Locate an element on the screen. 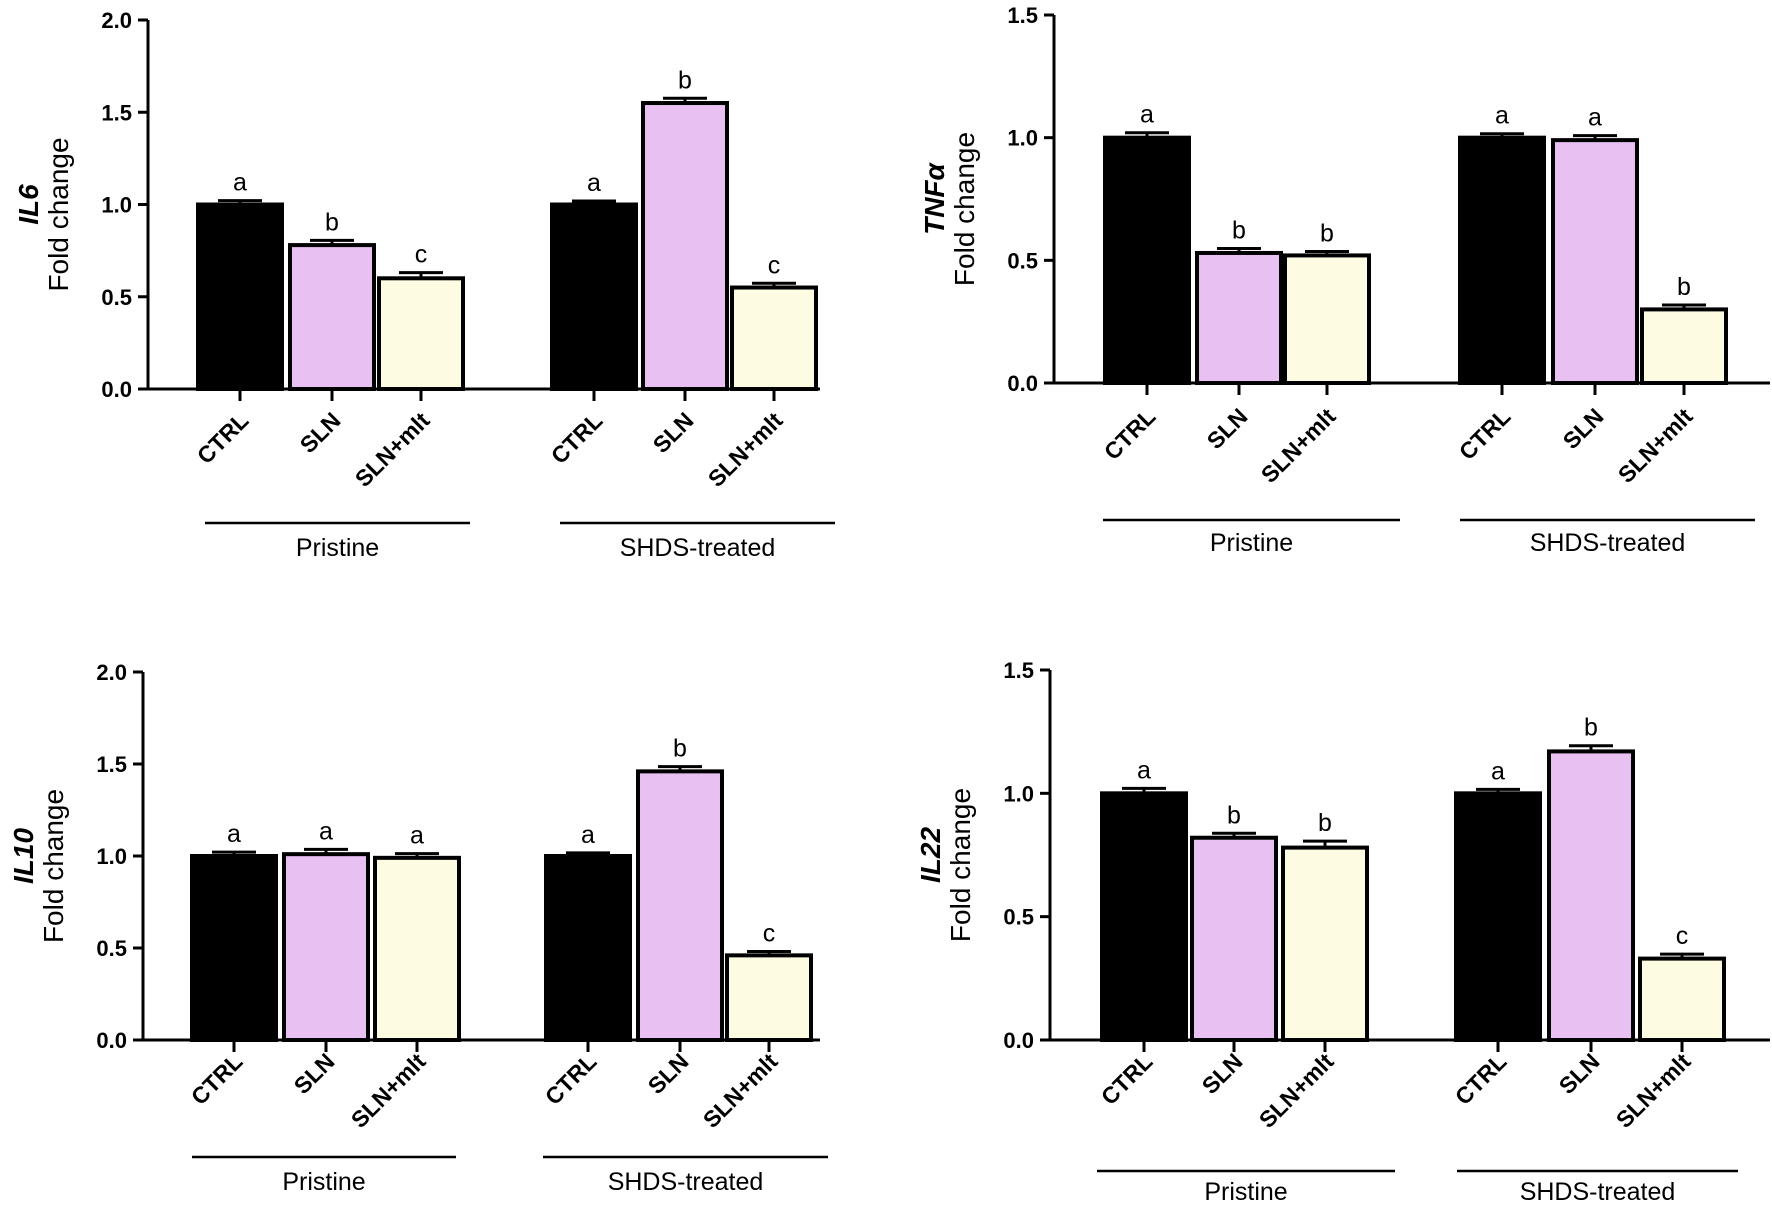  y-axis-gene-label: IL22 is located at coordinates (930, 855).